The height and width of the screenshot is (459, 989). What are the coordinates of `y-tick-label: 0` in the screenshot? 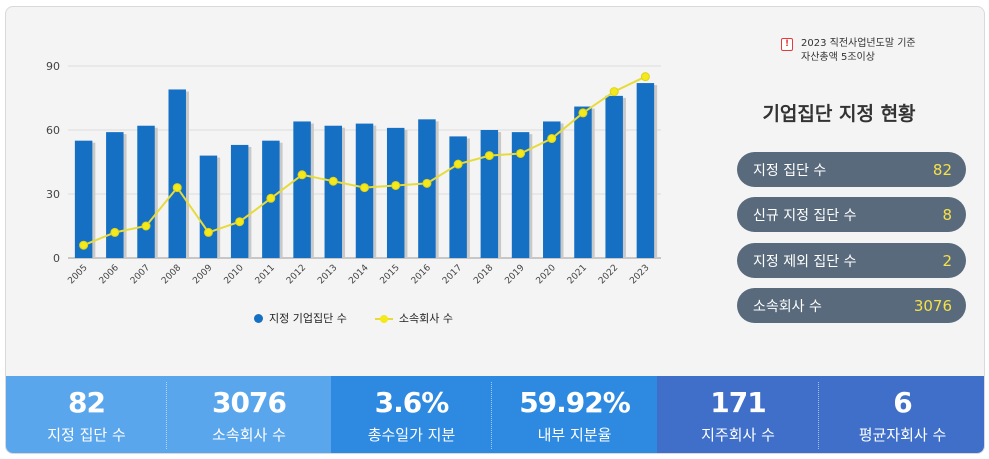 It's located at (56, 258).